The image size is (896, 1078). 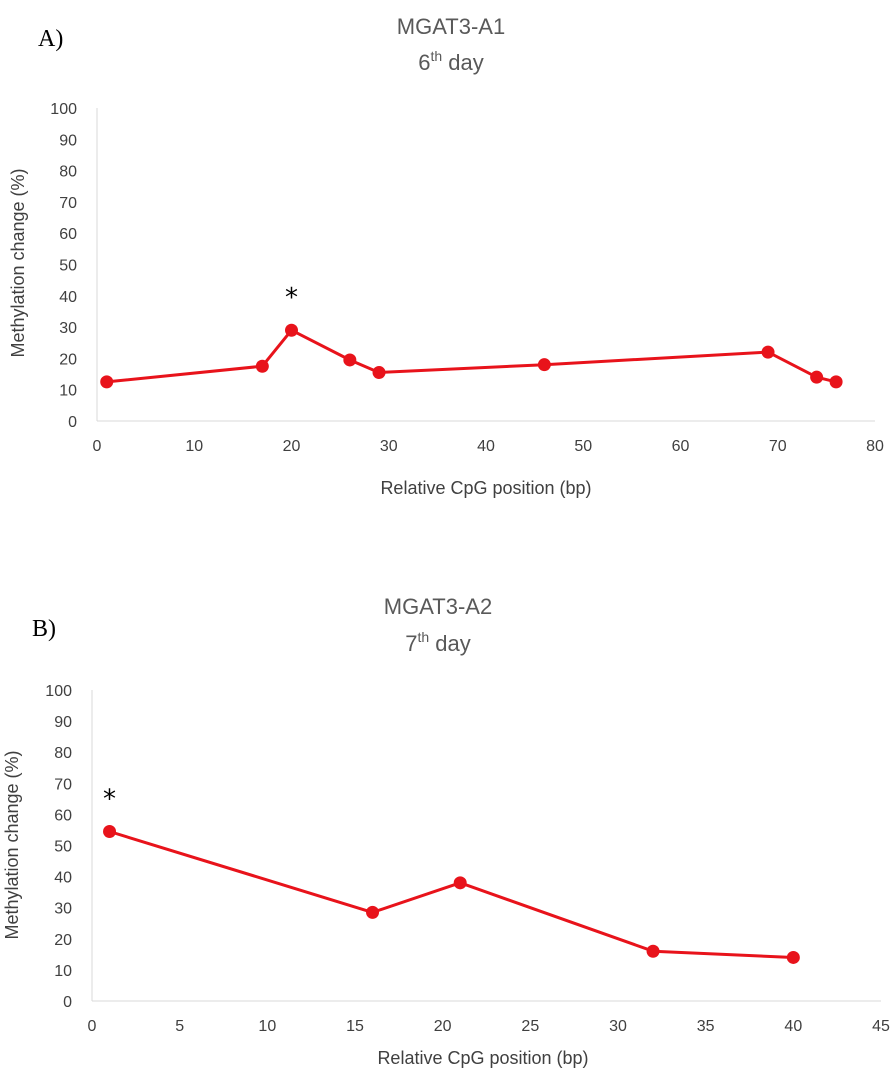 What do you see at coordinates (583, 446) in the screenshot?
I see `x-tick-label: 50` at bounding box center [583, 446].